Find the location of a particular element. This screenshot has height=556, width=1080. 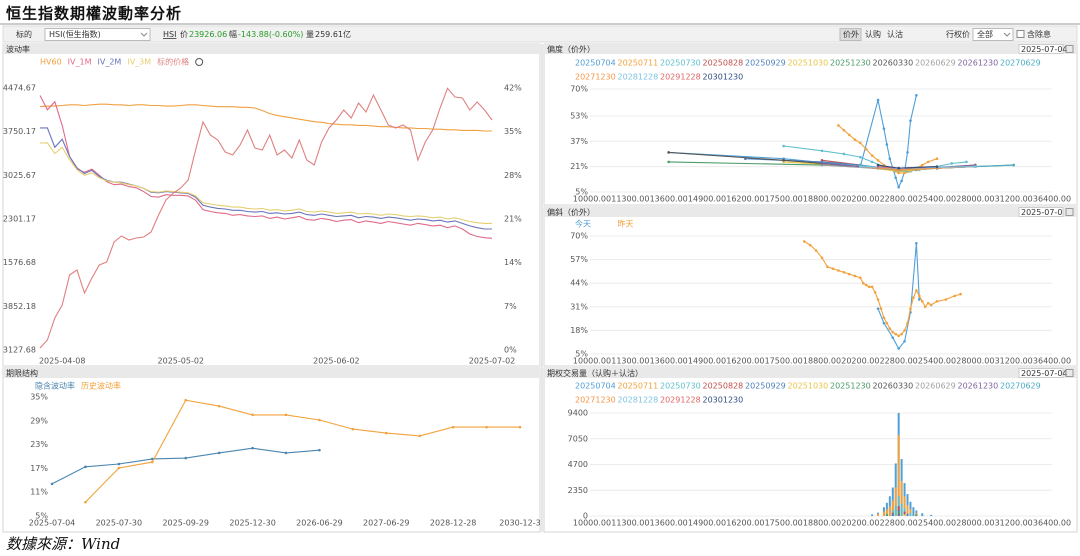

legend-item: HV60 is located at coordinates (51, 62).